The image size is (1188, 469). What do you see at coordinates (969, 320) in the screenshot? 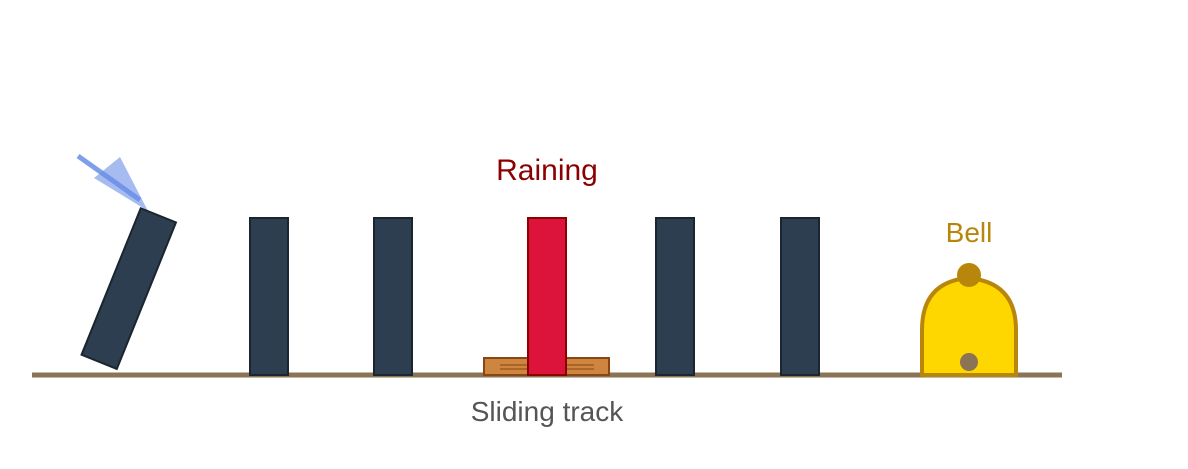
I see `bell-icon` at bounding box center [969, 320].